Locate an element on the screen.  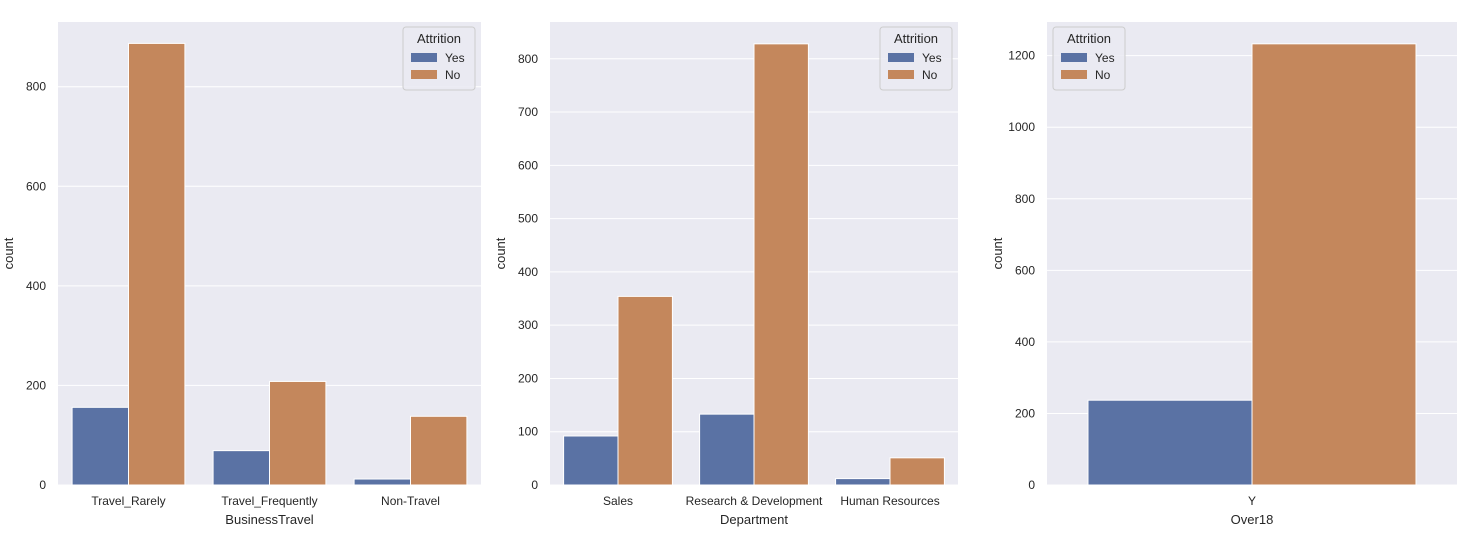
y-tick-label: 100 is located at coordinates (528, 432).